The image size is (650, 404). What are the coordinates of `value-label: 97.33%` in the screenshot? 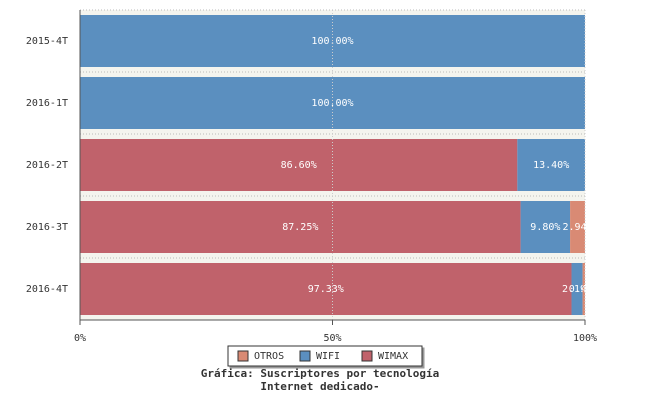 It's located at (326, 289).